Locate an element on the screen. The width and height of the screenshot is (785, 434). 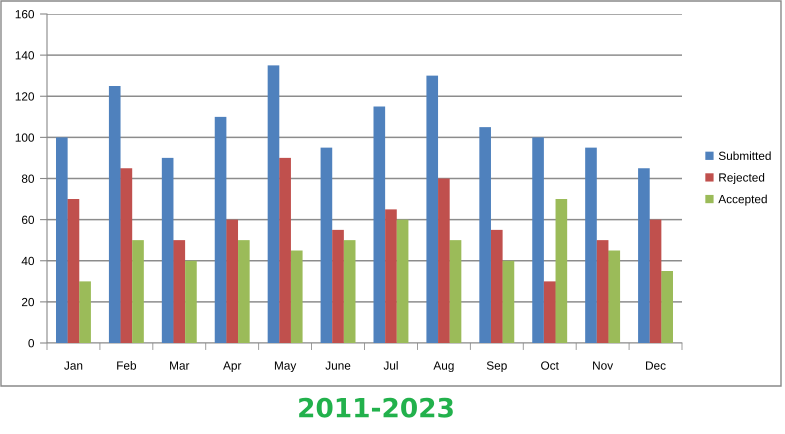
y-tick-label: 120 is located at coordinates (25, 96).